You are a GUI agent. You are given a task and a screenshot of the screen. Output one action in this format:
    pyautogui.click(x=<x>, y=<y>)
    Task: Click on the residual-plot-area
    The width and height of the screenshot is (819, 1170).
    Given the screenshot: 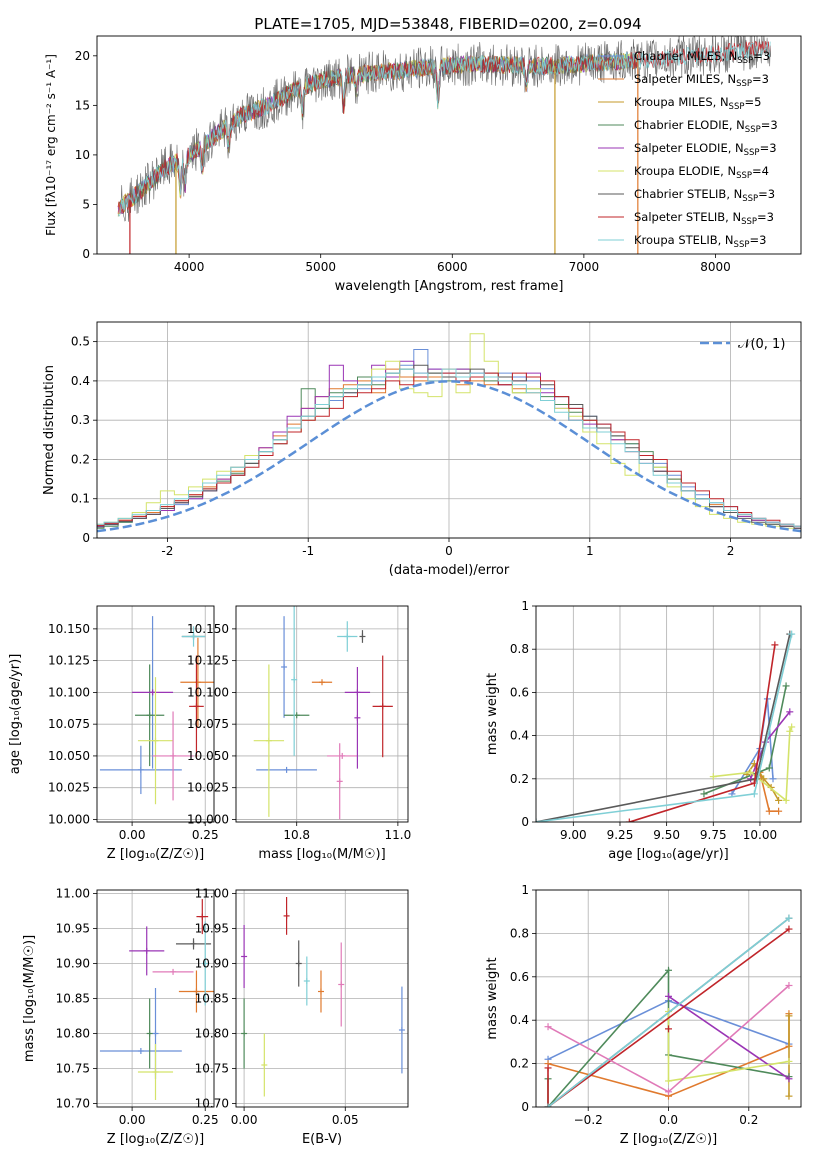 What is the action you would take?
    pyautogui.click(x=449, y=433)
    